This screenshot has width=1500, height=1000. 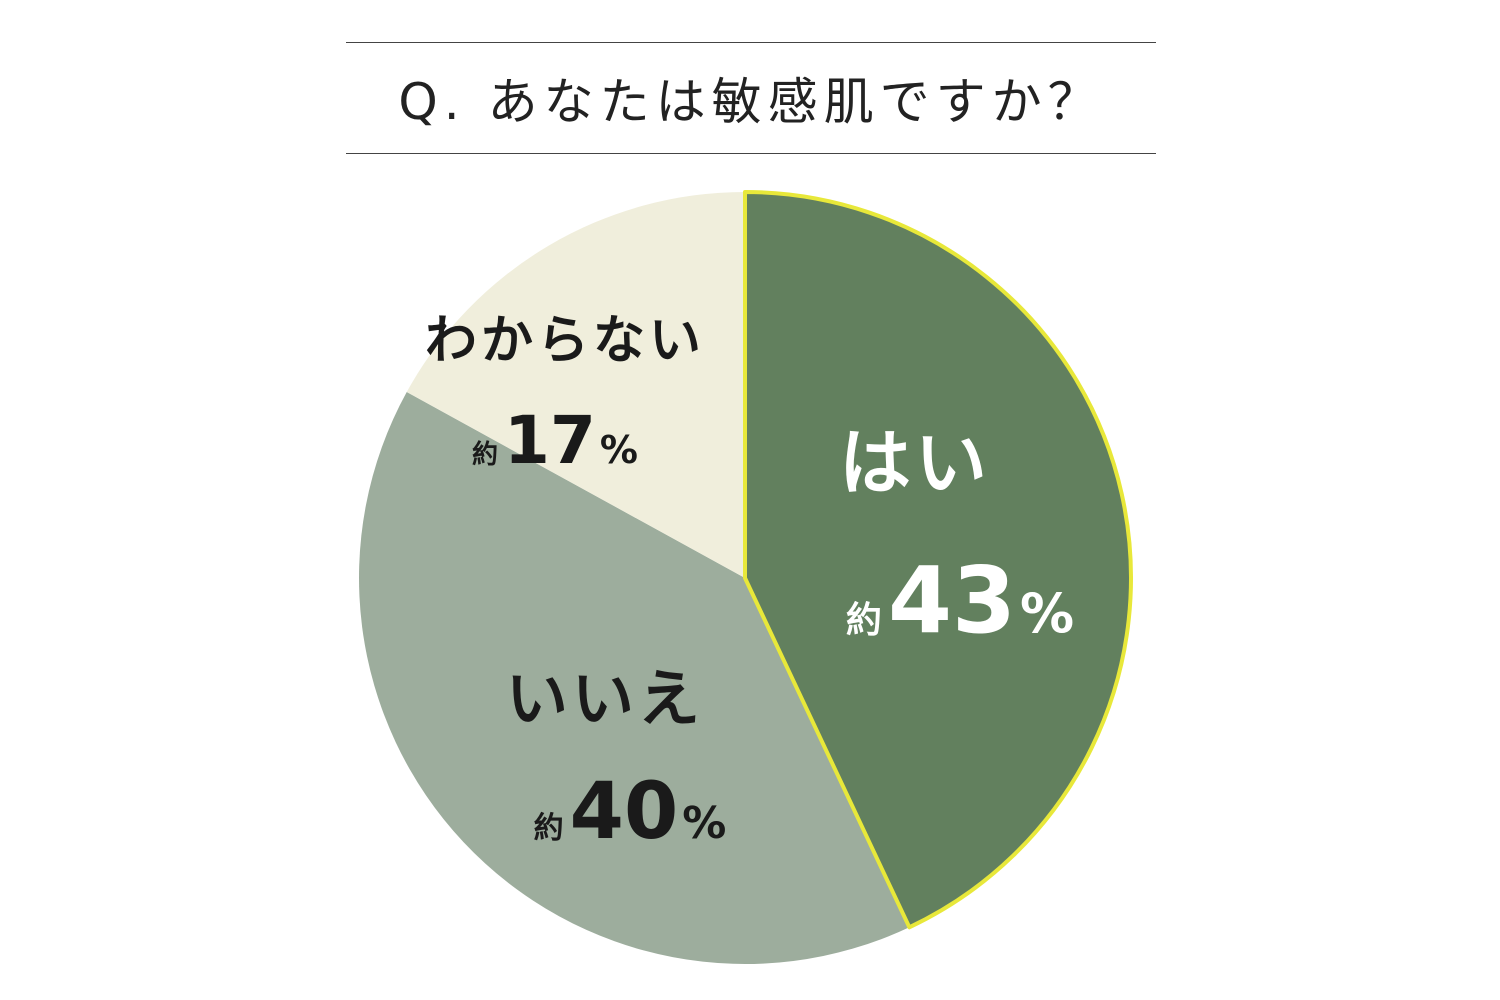 I want to click on value-number: 40, so click(x=624, y=812).